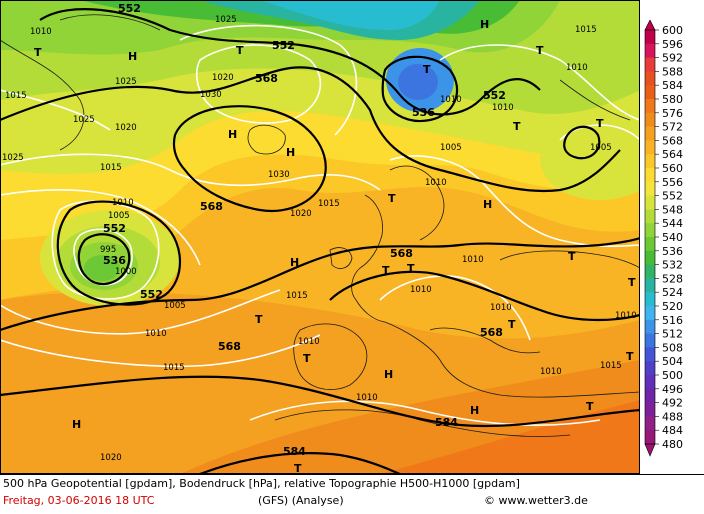  Describe the element at coordinates (672, 265) in the screenshot. I see `legend-label: 532` at that location.